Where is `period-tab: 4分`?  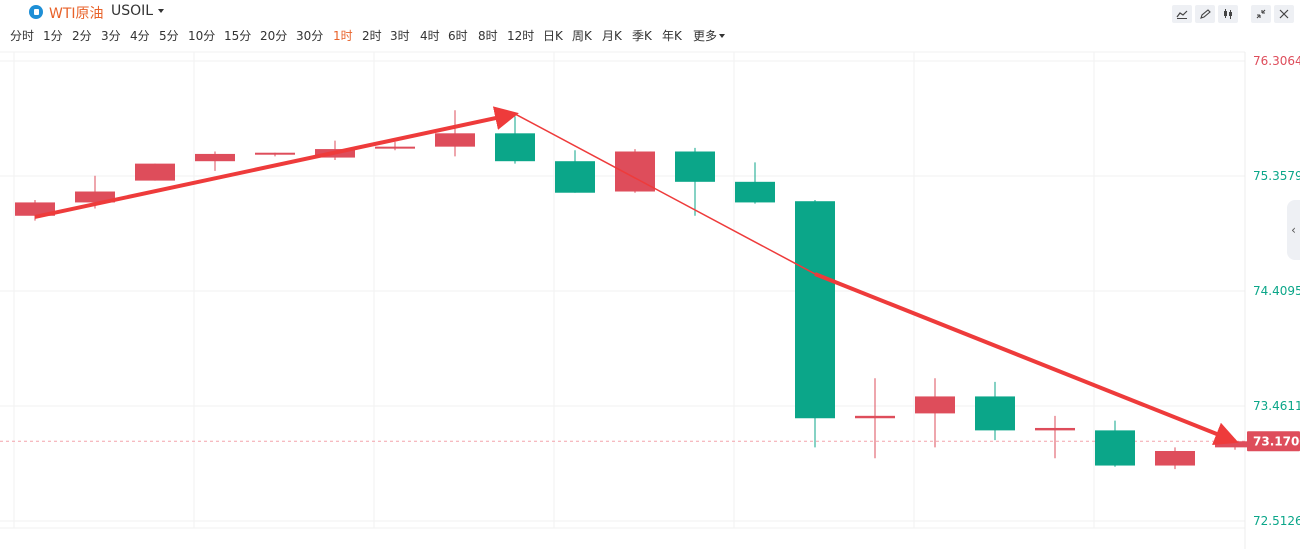
period-tab: 4分 is located at coordinates (140, 36).